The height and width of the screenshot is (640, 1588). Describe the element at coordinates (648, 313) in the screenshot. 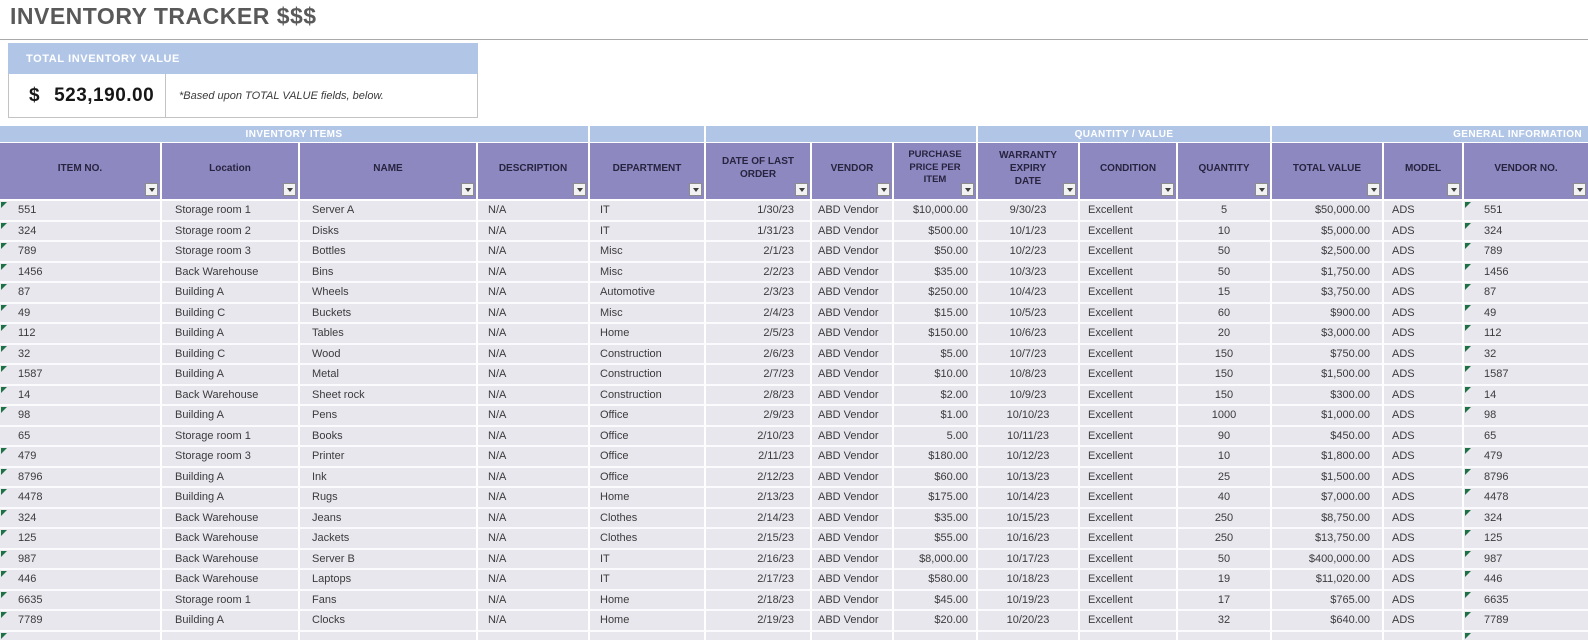

I see `cell-department: Misc` at that location.